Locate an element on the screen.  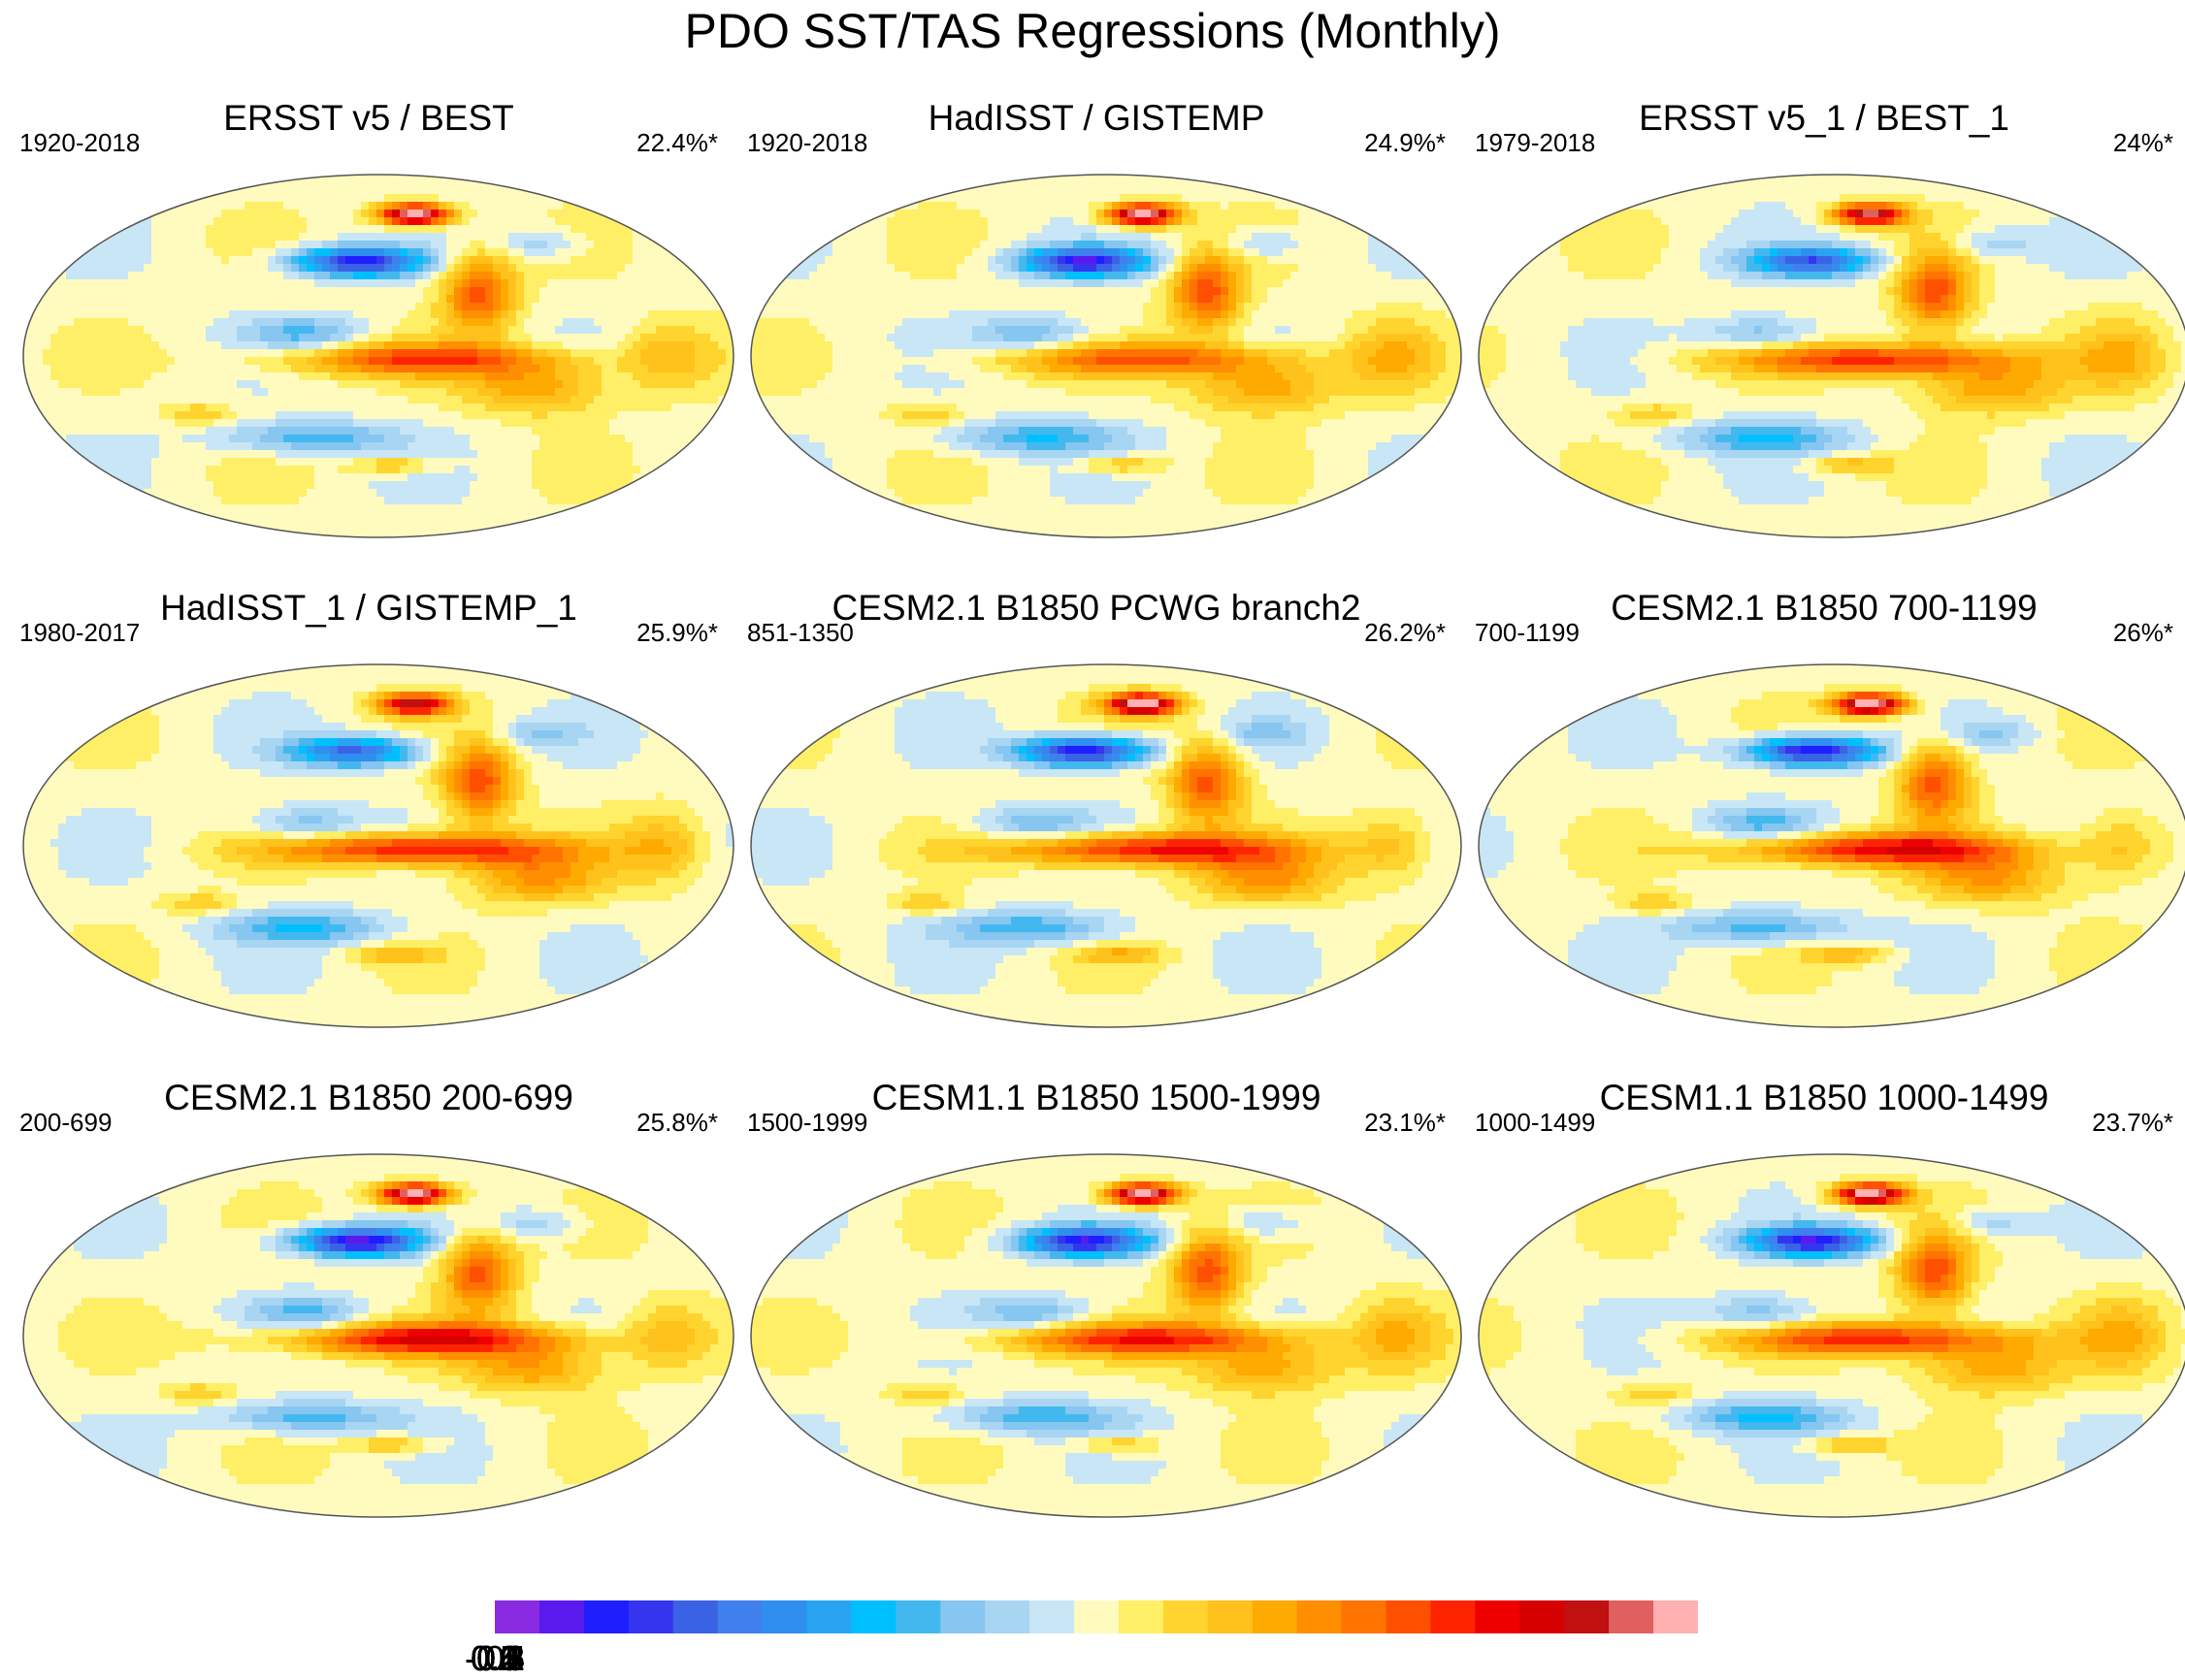
panel-title: CESM1.1 B1850 1000-1499 is located at coordinates (1824, 1098).